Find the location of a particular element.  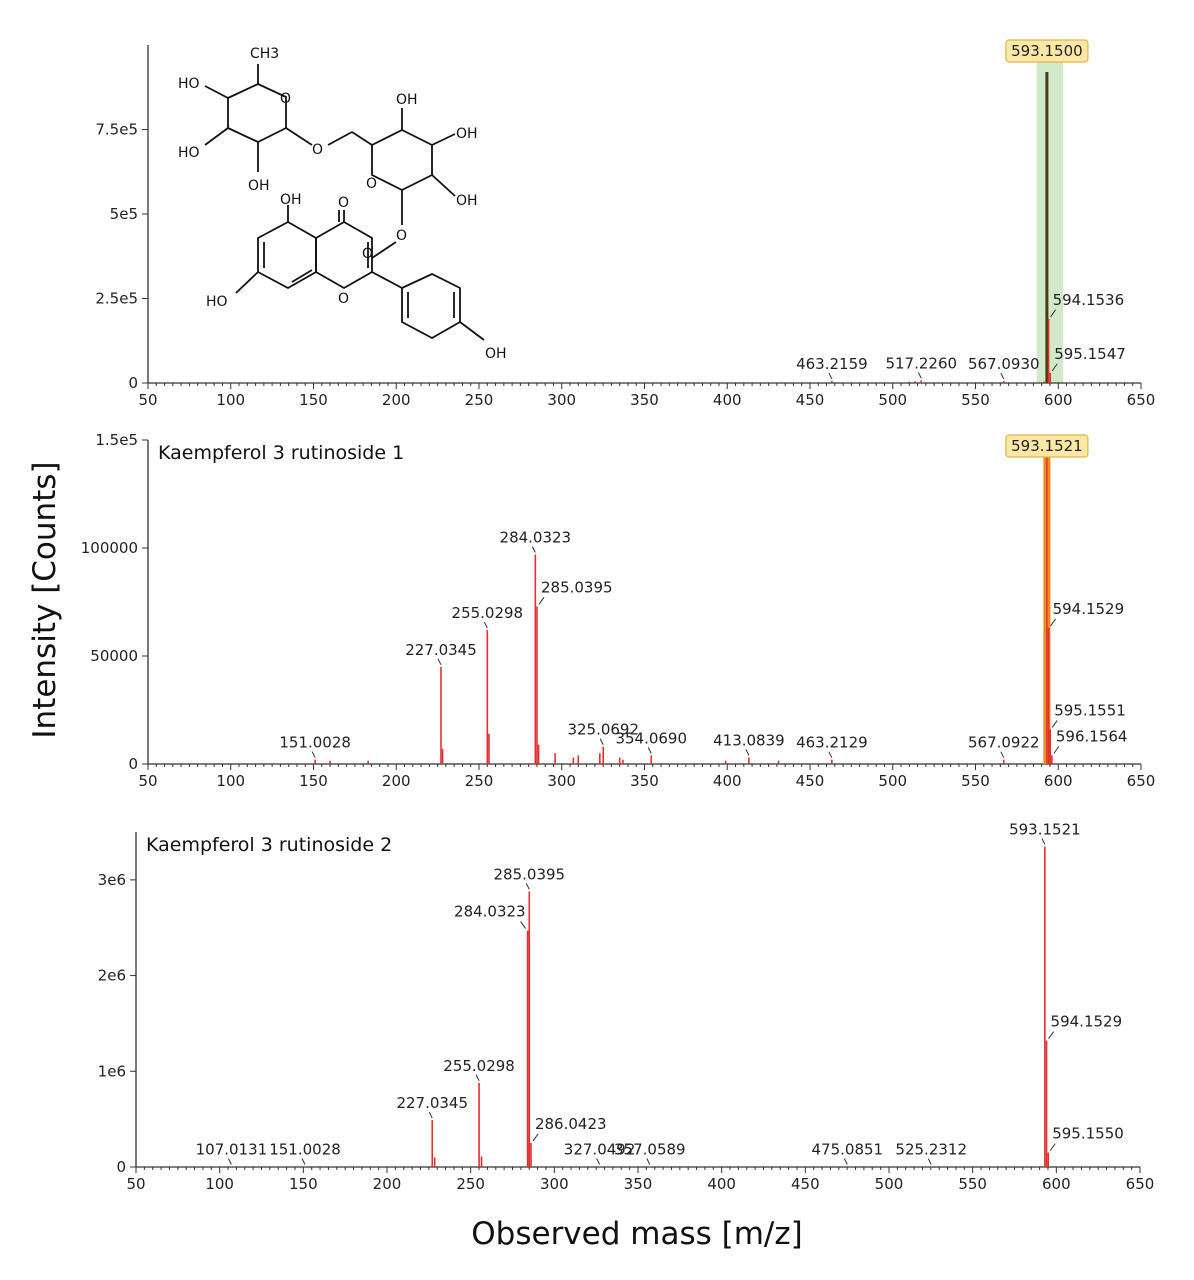

y-tick-label: 3e6 is located at coordinates (112, 880).